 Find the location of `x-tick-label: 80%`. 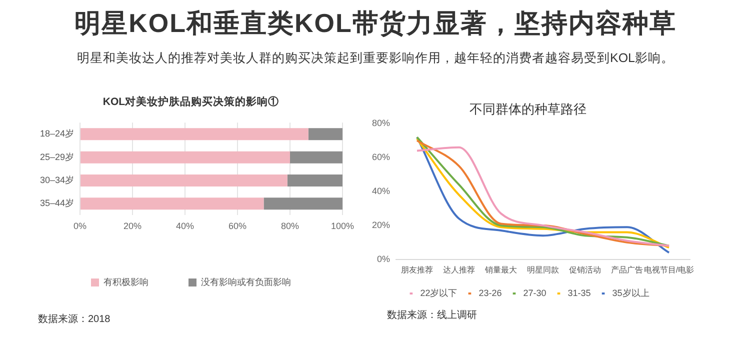

x-tick-label: 80% is located at coordinates (290, 226).